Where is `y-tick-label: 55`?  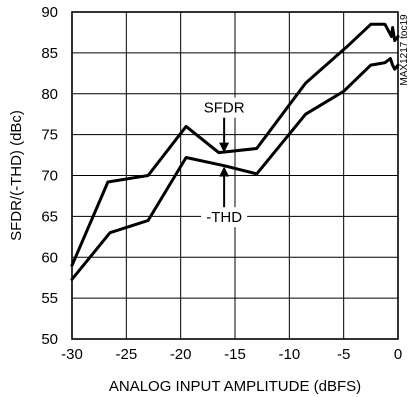
y-tick-label: 55 is located at coordinates (49, 298).